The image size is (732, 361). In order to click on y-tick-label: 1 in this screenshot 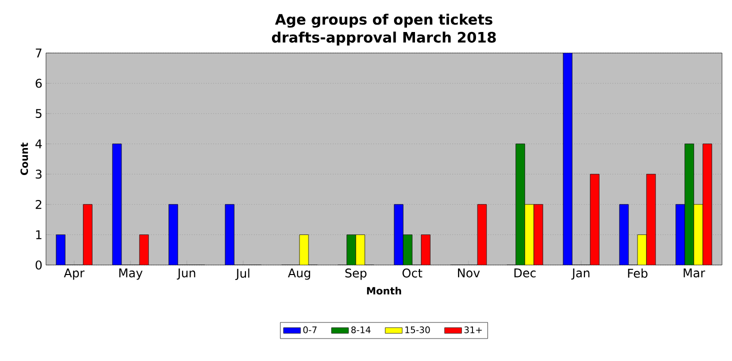, I will do `click(39, 235)`.